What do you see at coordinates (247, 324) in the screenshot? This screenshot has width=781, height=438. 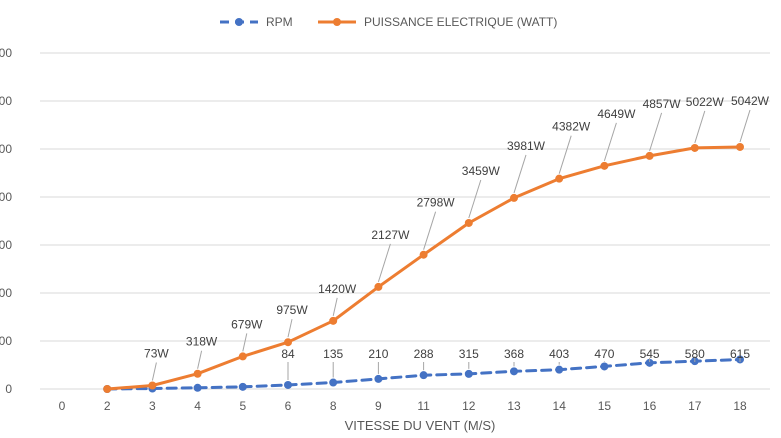 I see `data-label-puissance: 679W` at bounding box center [247, 324].